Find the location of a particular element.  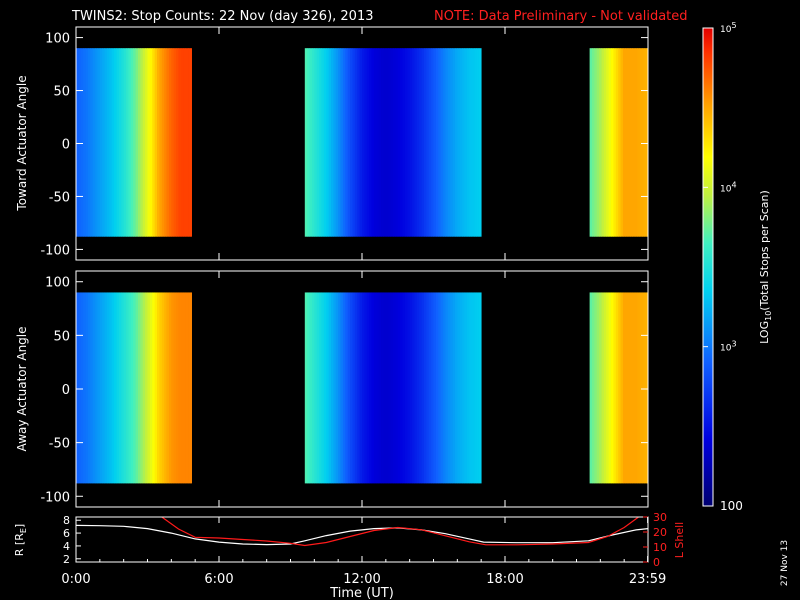

away-angle-ylabel: Away Actuator Angle is located at coordinates (22, 388).